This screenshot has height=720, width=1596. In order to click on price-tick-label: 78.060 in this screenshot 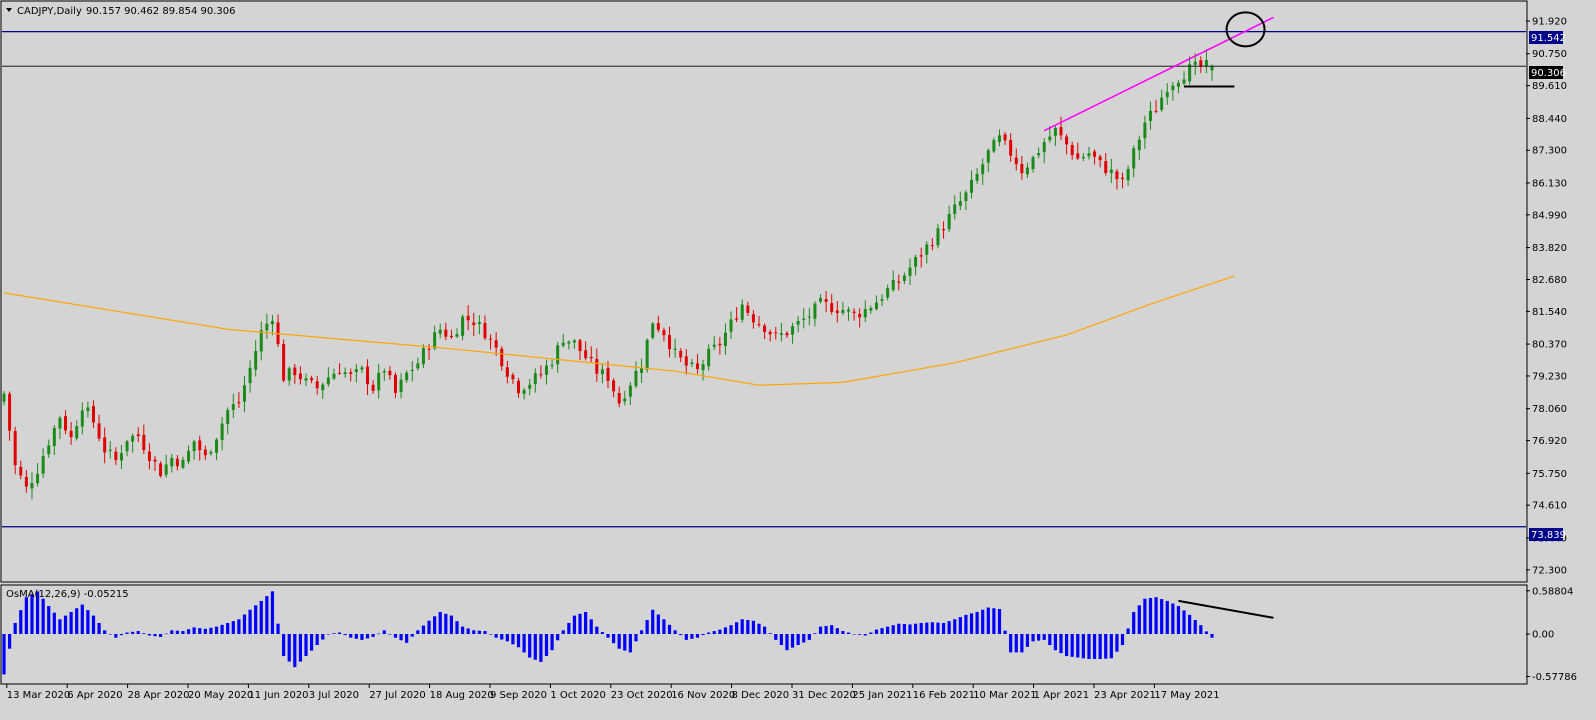, I will do `click(1549, 409)`.